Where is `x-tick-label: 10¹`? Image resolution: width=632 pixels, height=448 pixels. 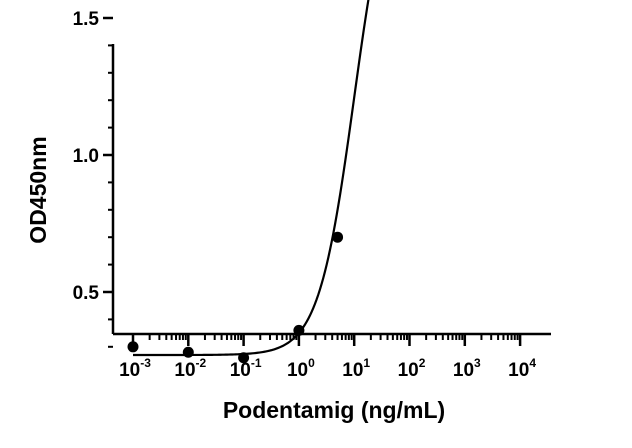 x-tick-label: 10¹ is located at coordinates (356, 368).